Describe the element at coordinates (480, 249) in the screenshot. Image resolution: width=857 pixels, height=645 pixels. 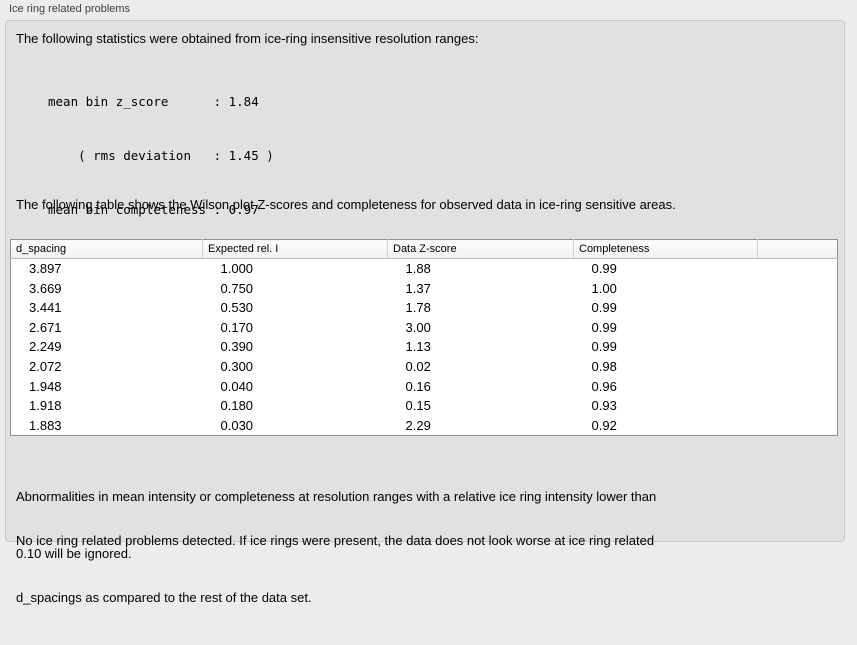
I see `column-header-data-z-score: Data Z-score` at that location.